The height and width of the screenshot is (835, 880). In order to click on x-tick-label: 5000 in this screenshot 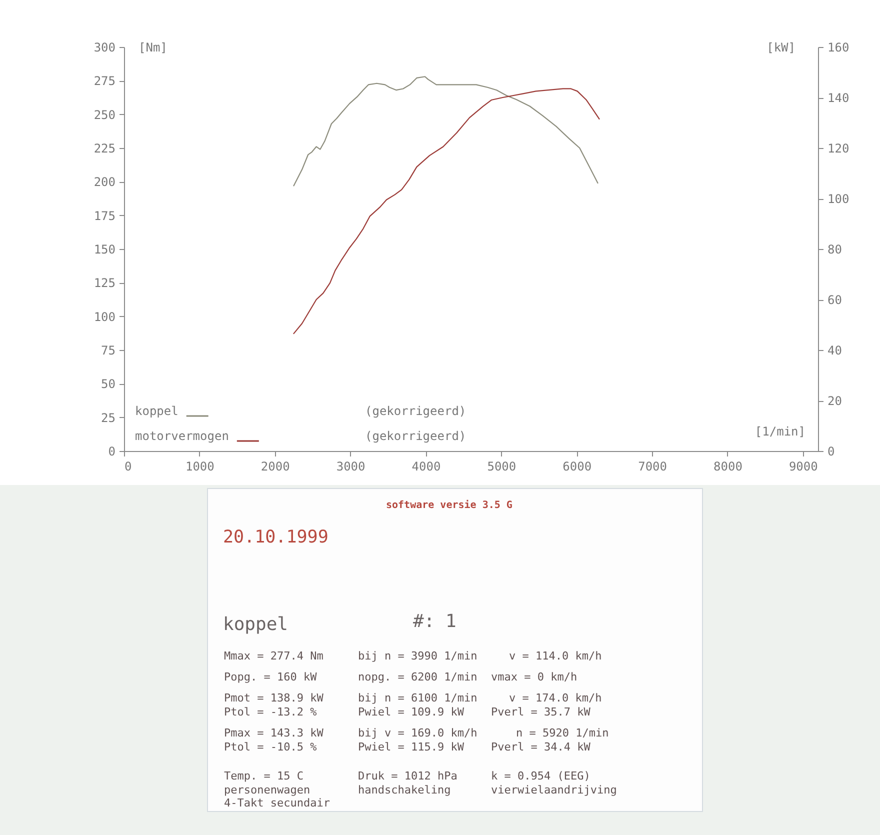, I will do `click(501, 467)`.